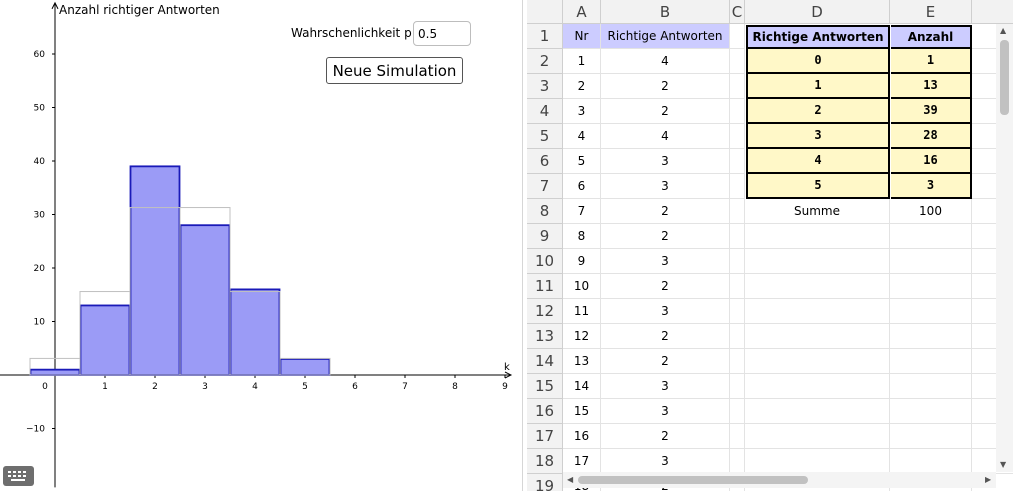  Describe the element at coordinates (817, 336) in the screenshot. I see `cell-d13` at that location.